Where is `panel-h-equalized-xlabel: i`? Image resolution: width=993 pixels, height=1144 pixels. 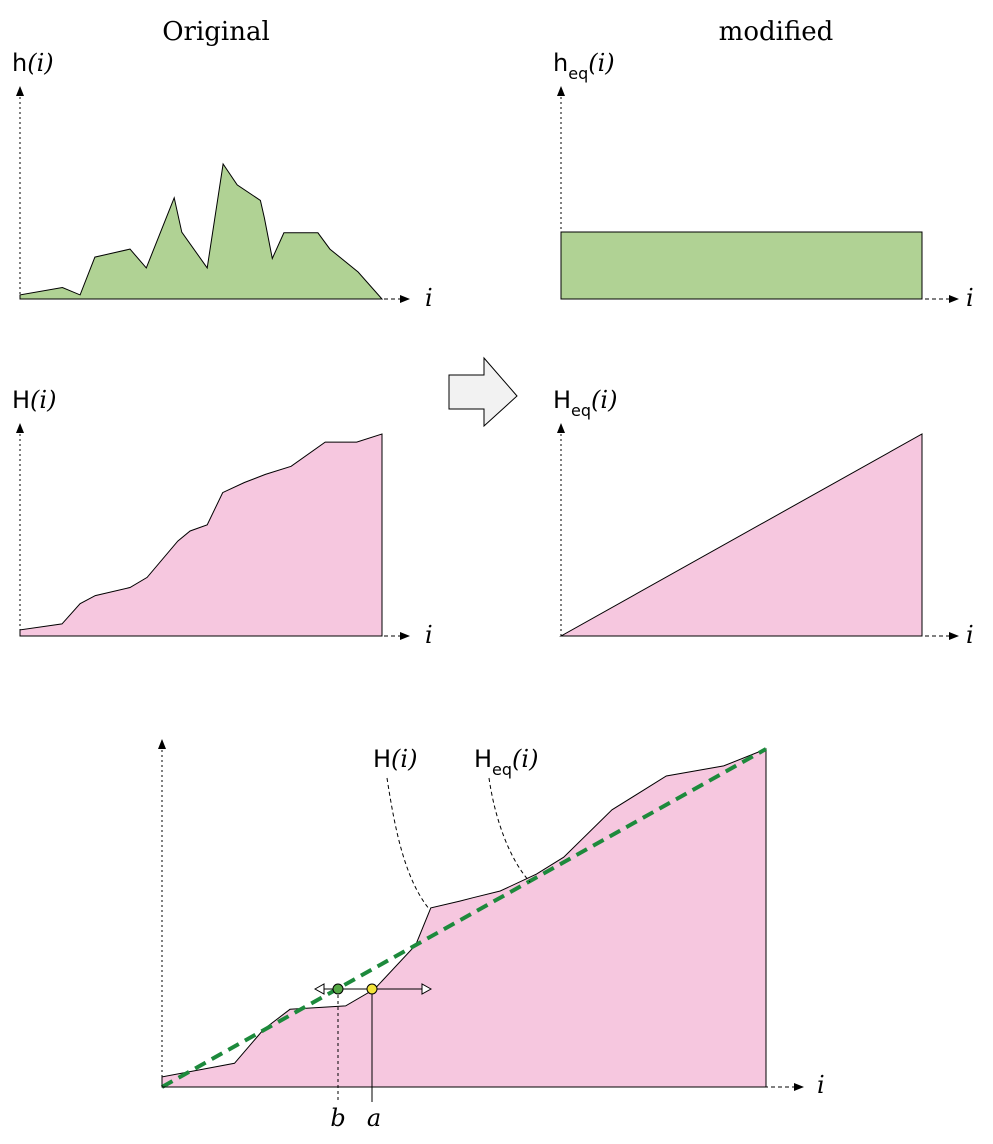
panel-h-equalized-xlabel: i is located at coordinates (970, 298).